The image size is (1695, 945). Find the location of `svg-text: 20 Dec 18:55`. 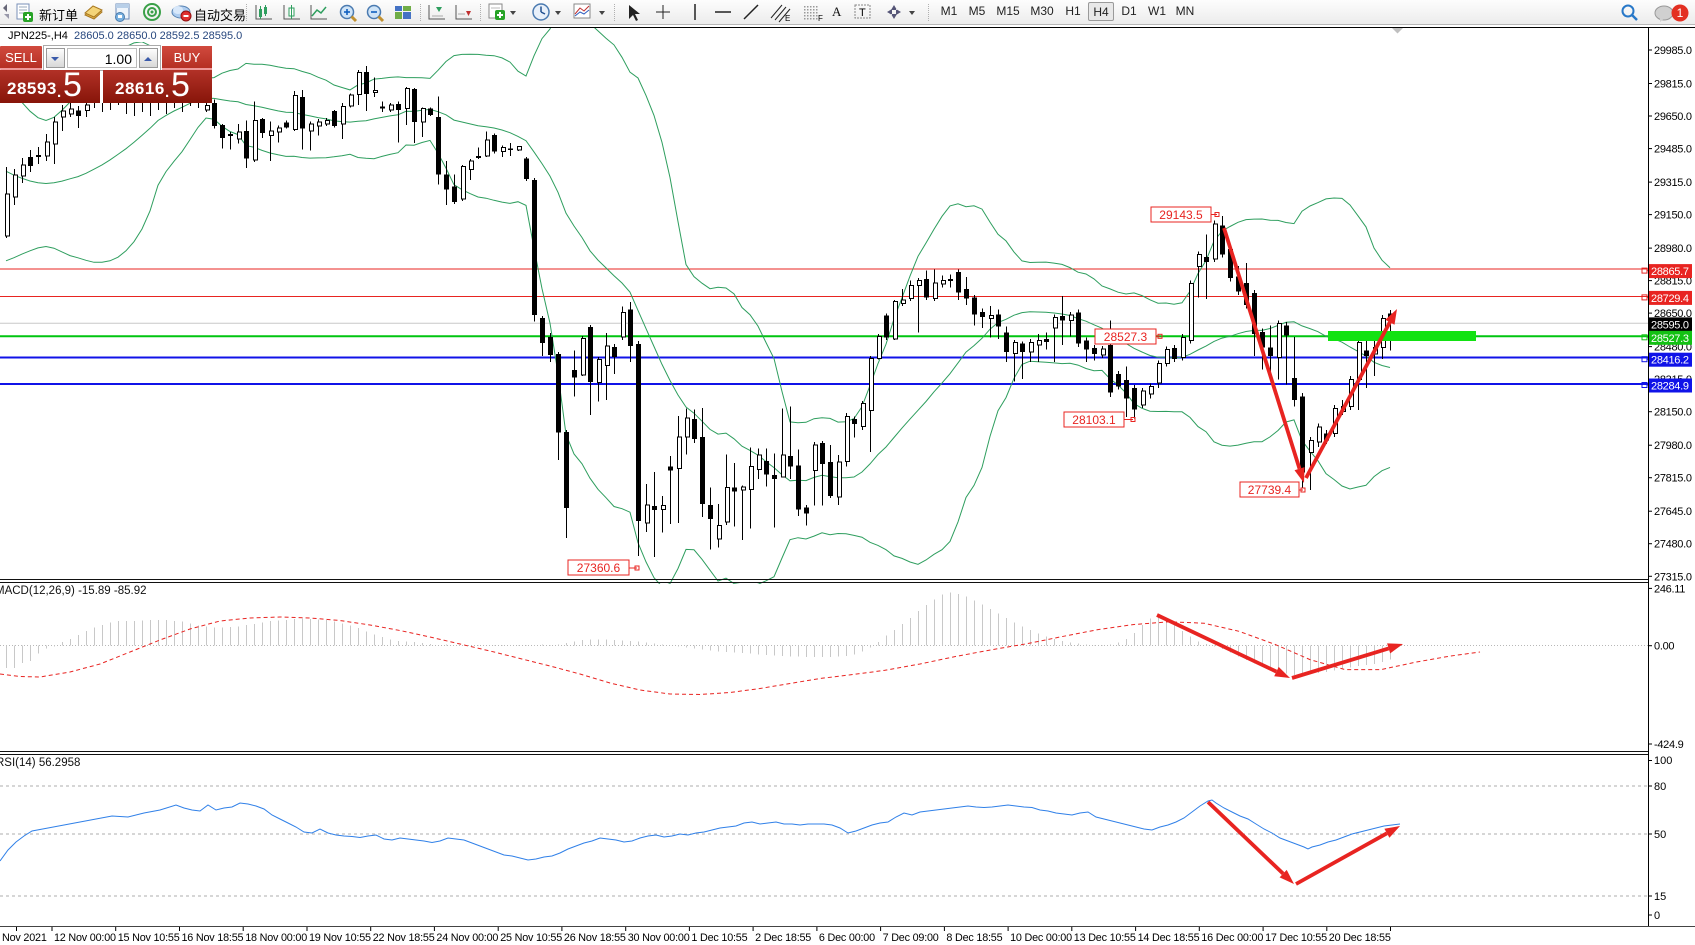

svg-text: 20 Dec 18:55 is located at coordinates (1360, 938).